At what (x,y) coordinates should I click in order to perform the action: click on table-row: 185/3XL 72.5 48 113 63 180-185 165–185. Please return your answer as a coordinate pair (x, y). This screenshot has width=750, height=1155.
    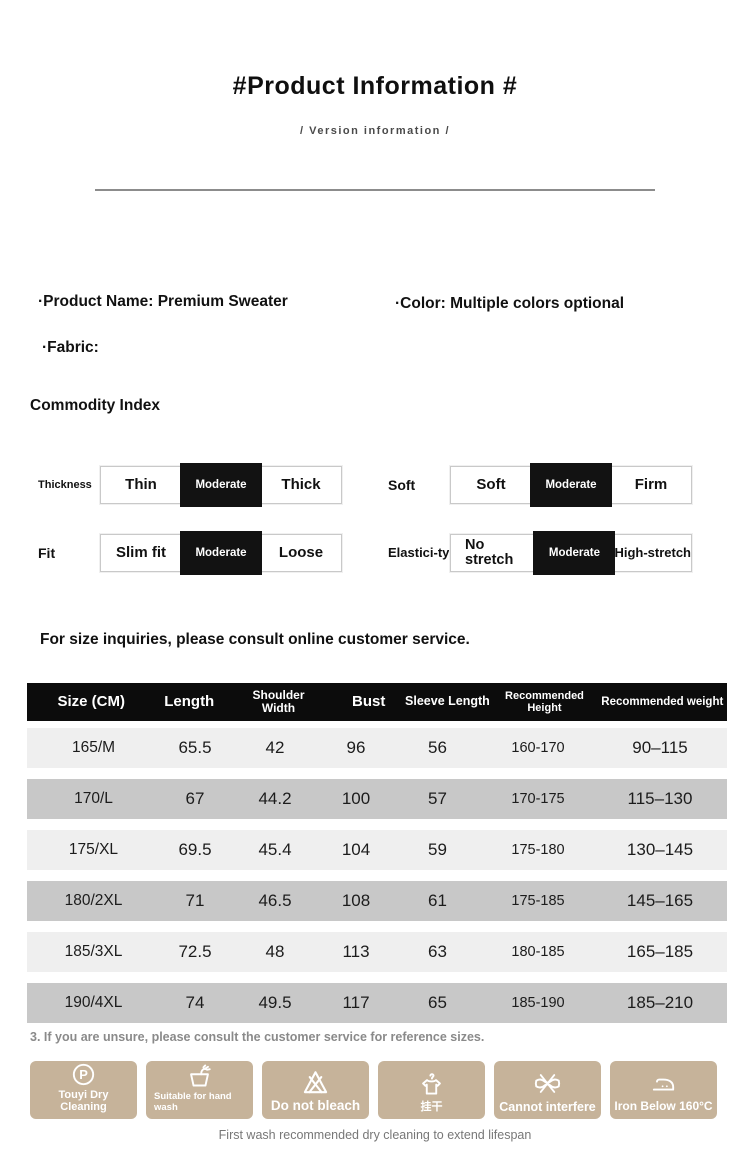
    Looking at the image, I should click on (377, 952).